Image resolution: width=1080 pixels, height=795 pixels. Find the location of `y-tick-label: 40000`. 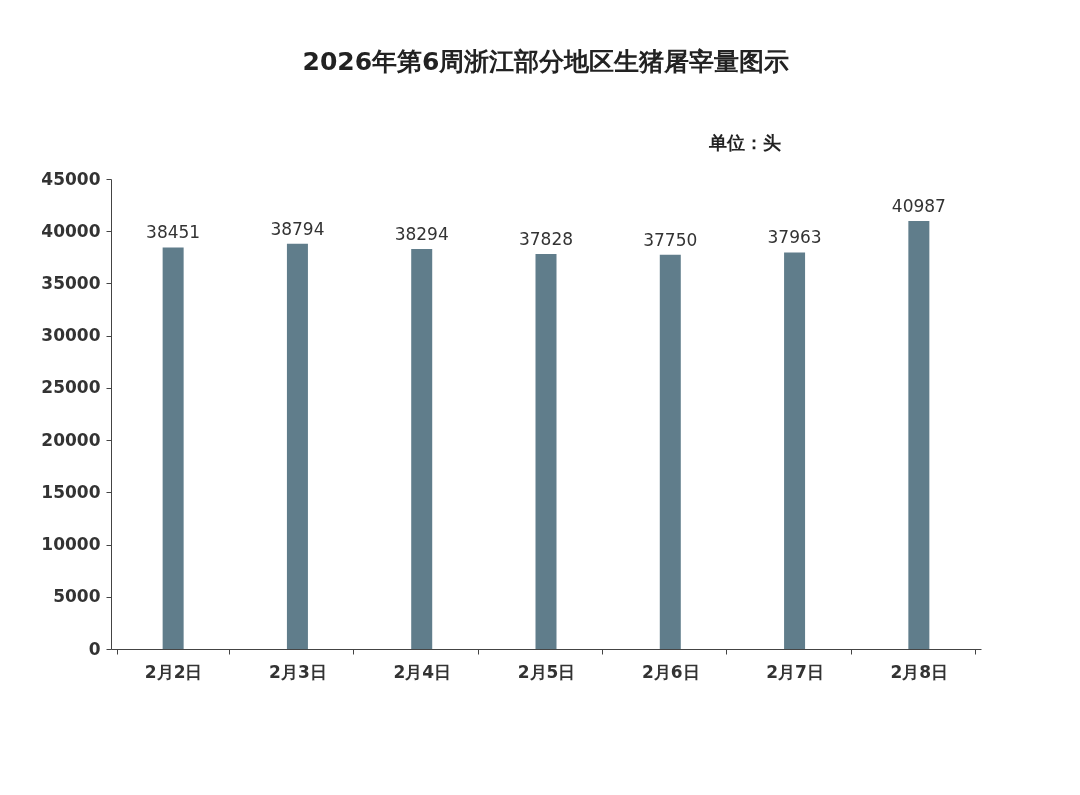

y-tick-label: 40000 is located at coordinates (71, 230).